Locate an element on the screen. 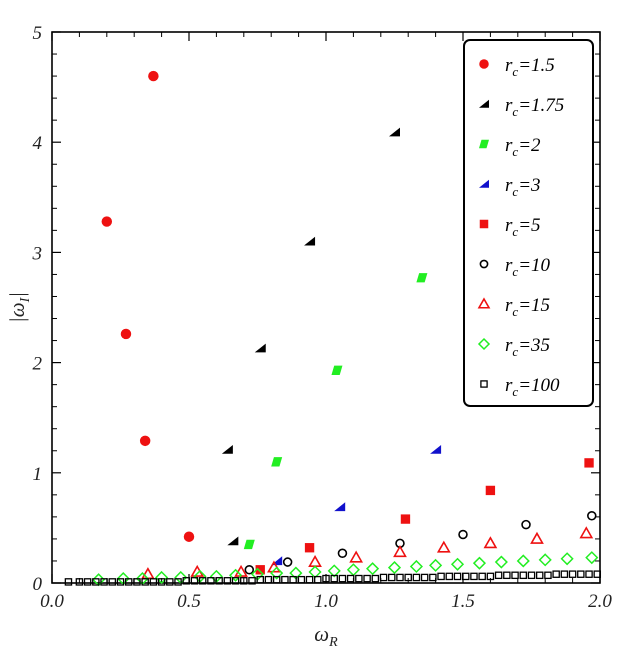 The width and height of the screenshot is (634, 651). legend-label: rc=35 is located at coordinates (527, 347).